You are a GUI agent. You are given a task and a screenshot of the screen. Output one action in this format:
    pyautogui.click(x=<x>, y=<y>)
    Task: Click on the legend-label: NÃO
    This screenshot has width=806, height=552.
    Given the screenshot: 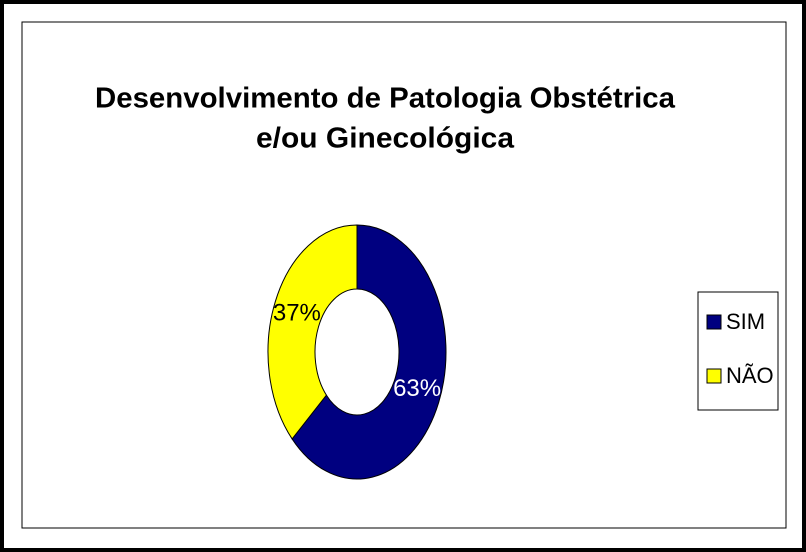 What is the action you would take?
    pyautogui.click(x=750, y=375)
    